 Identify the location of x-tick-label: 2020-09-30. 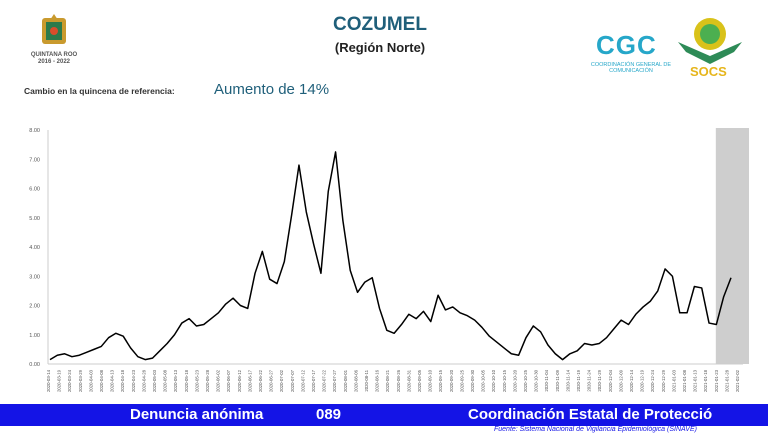
(472, 380).